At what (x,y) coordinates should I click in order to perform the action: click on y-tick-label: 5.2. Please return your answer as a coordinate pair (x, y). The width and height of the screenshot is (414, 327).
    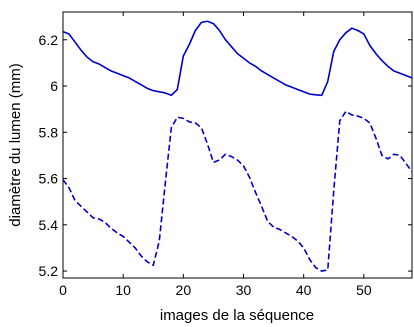
    Looking at the image, I should click on (49, 271).